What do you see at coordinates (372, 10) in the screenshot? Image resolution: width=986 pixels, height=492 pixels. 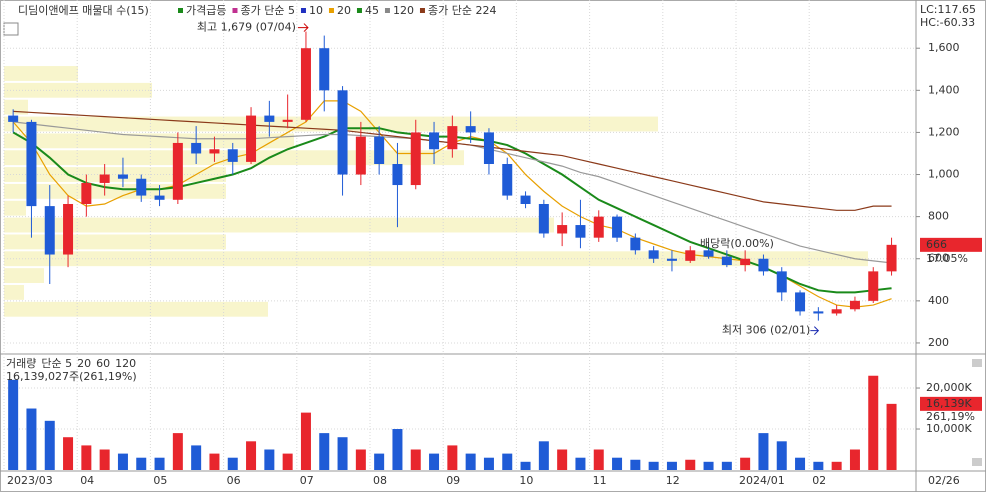 I see `legend-label: 45` at bounding box center [372, 10].